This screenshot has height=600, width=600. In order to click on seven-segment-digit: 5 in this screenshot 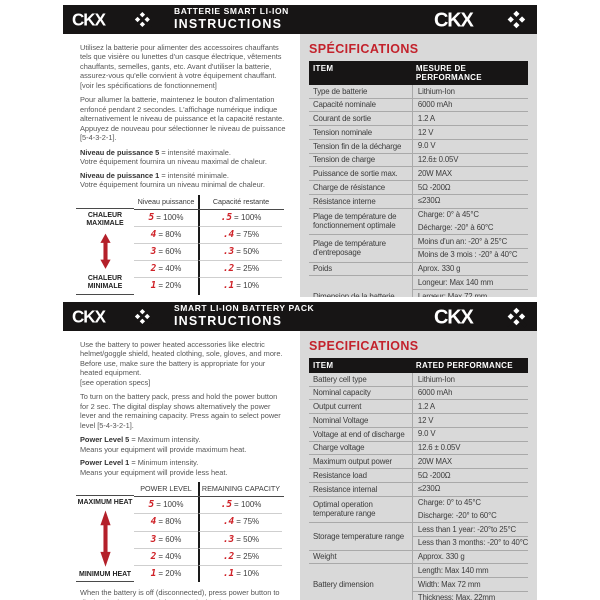, I will do `click(151, 505)`.